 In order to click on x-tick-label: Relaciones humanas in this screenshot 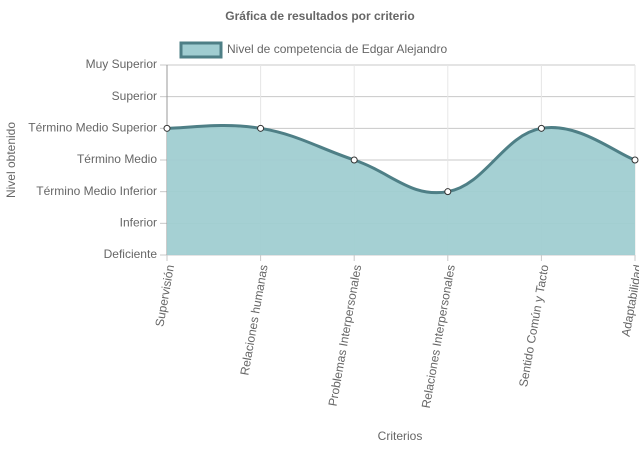, I will do `click(253, 320)`.